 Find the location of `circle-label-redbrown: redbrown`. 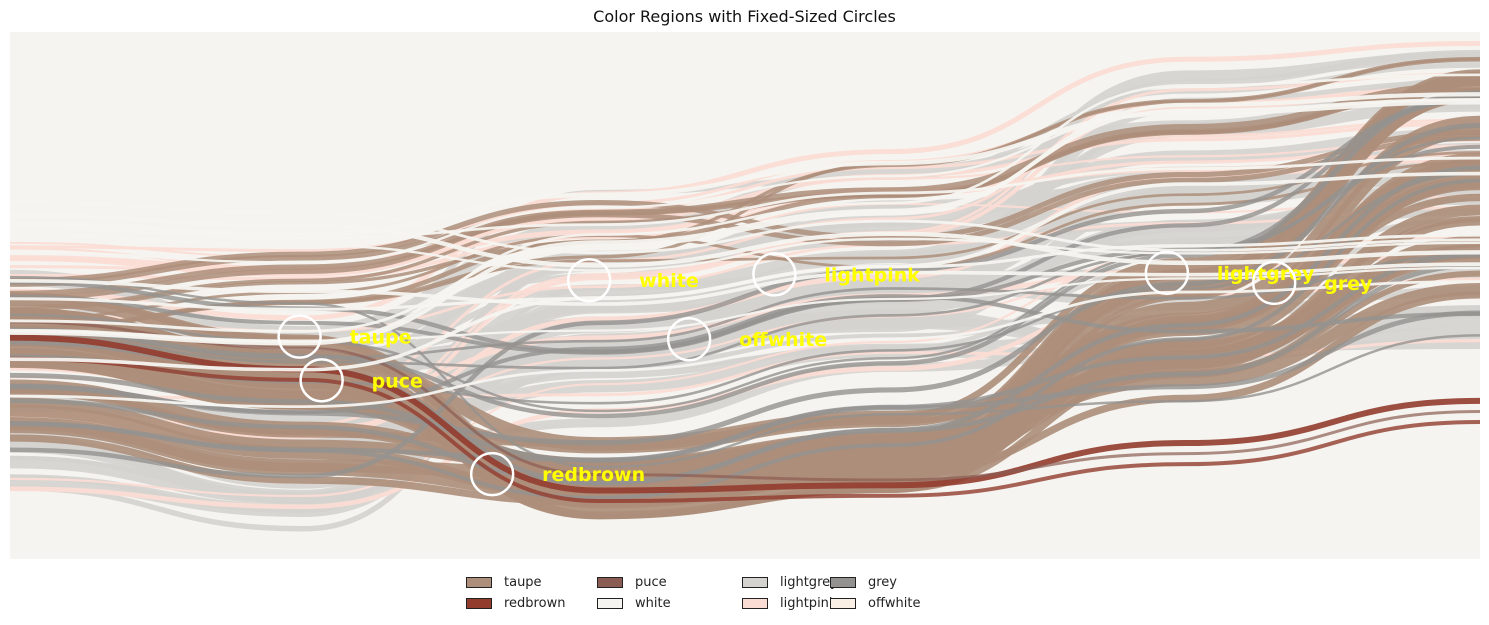

circle-label-redbrown: redbrown is located at coordinates (593, 475).